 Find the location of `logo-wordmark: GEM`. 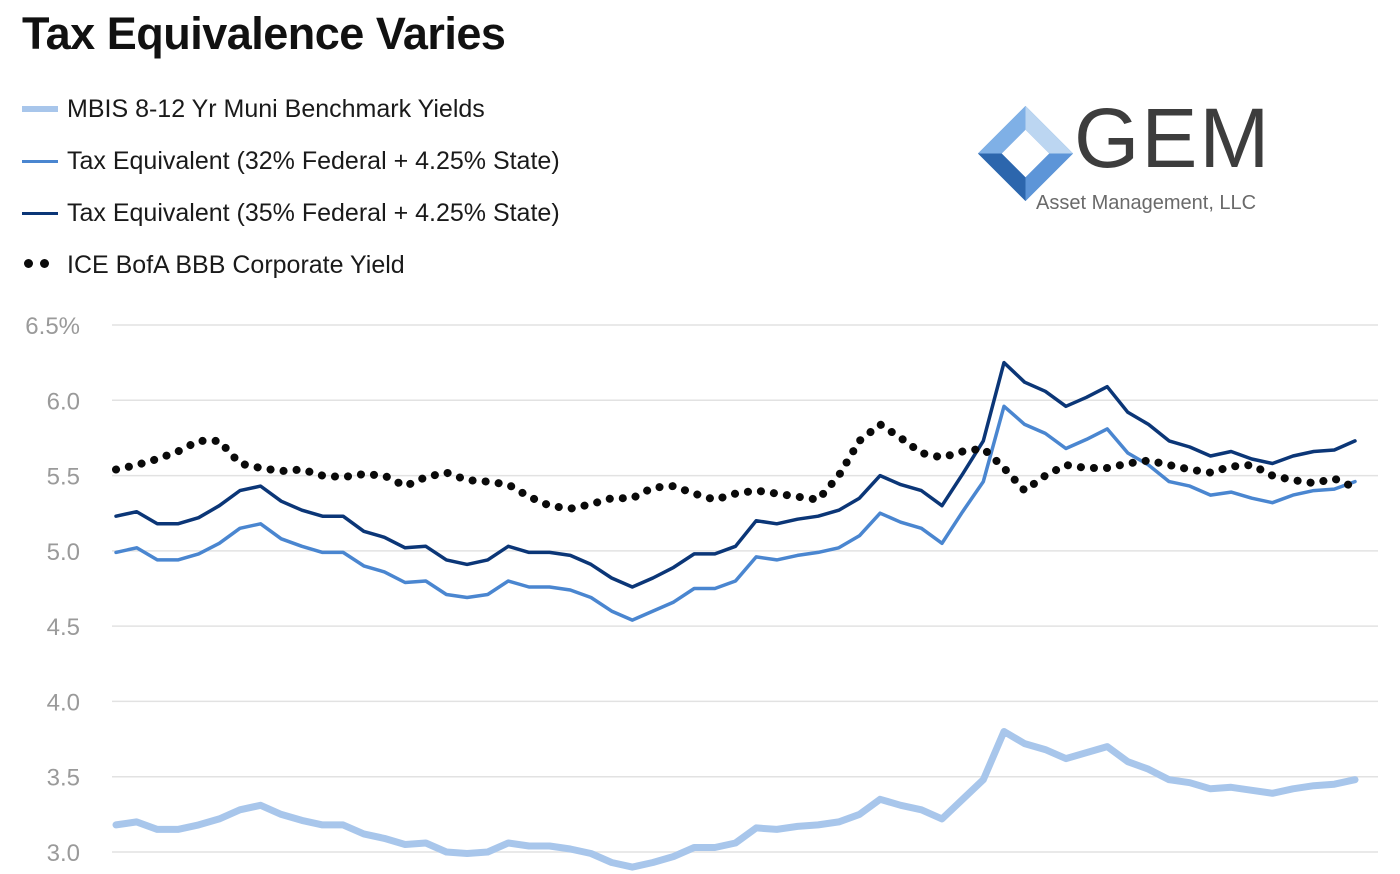

logo-wordmark: GEM is located at coordinates (1173, 138).